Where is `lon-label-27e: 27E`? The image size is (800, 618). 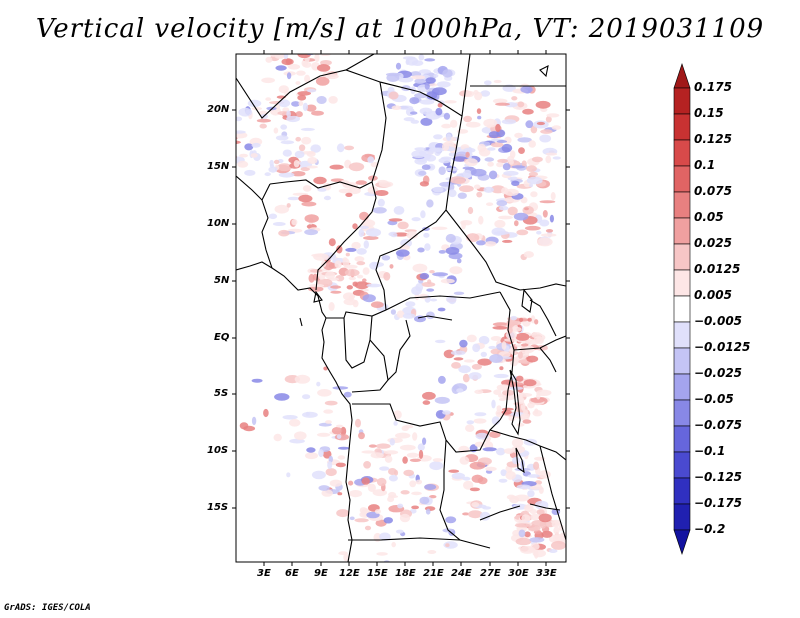
lon-label-27e: 27E is located at coordinates (490, 573).